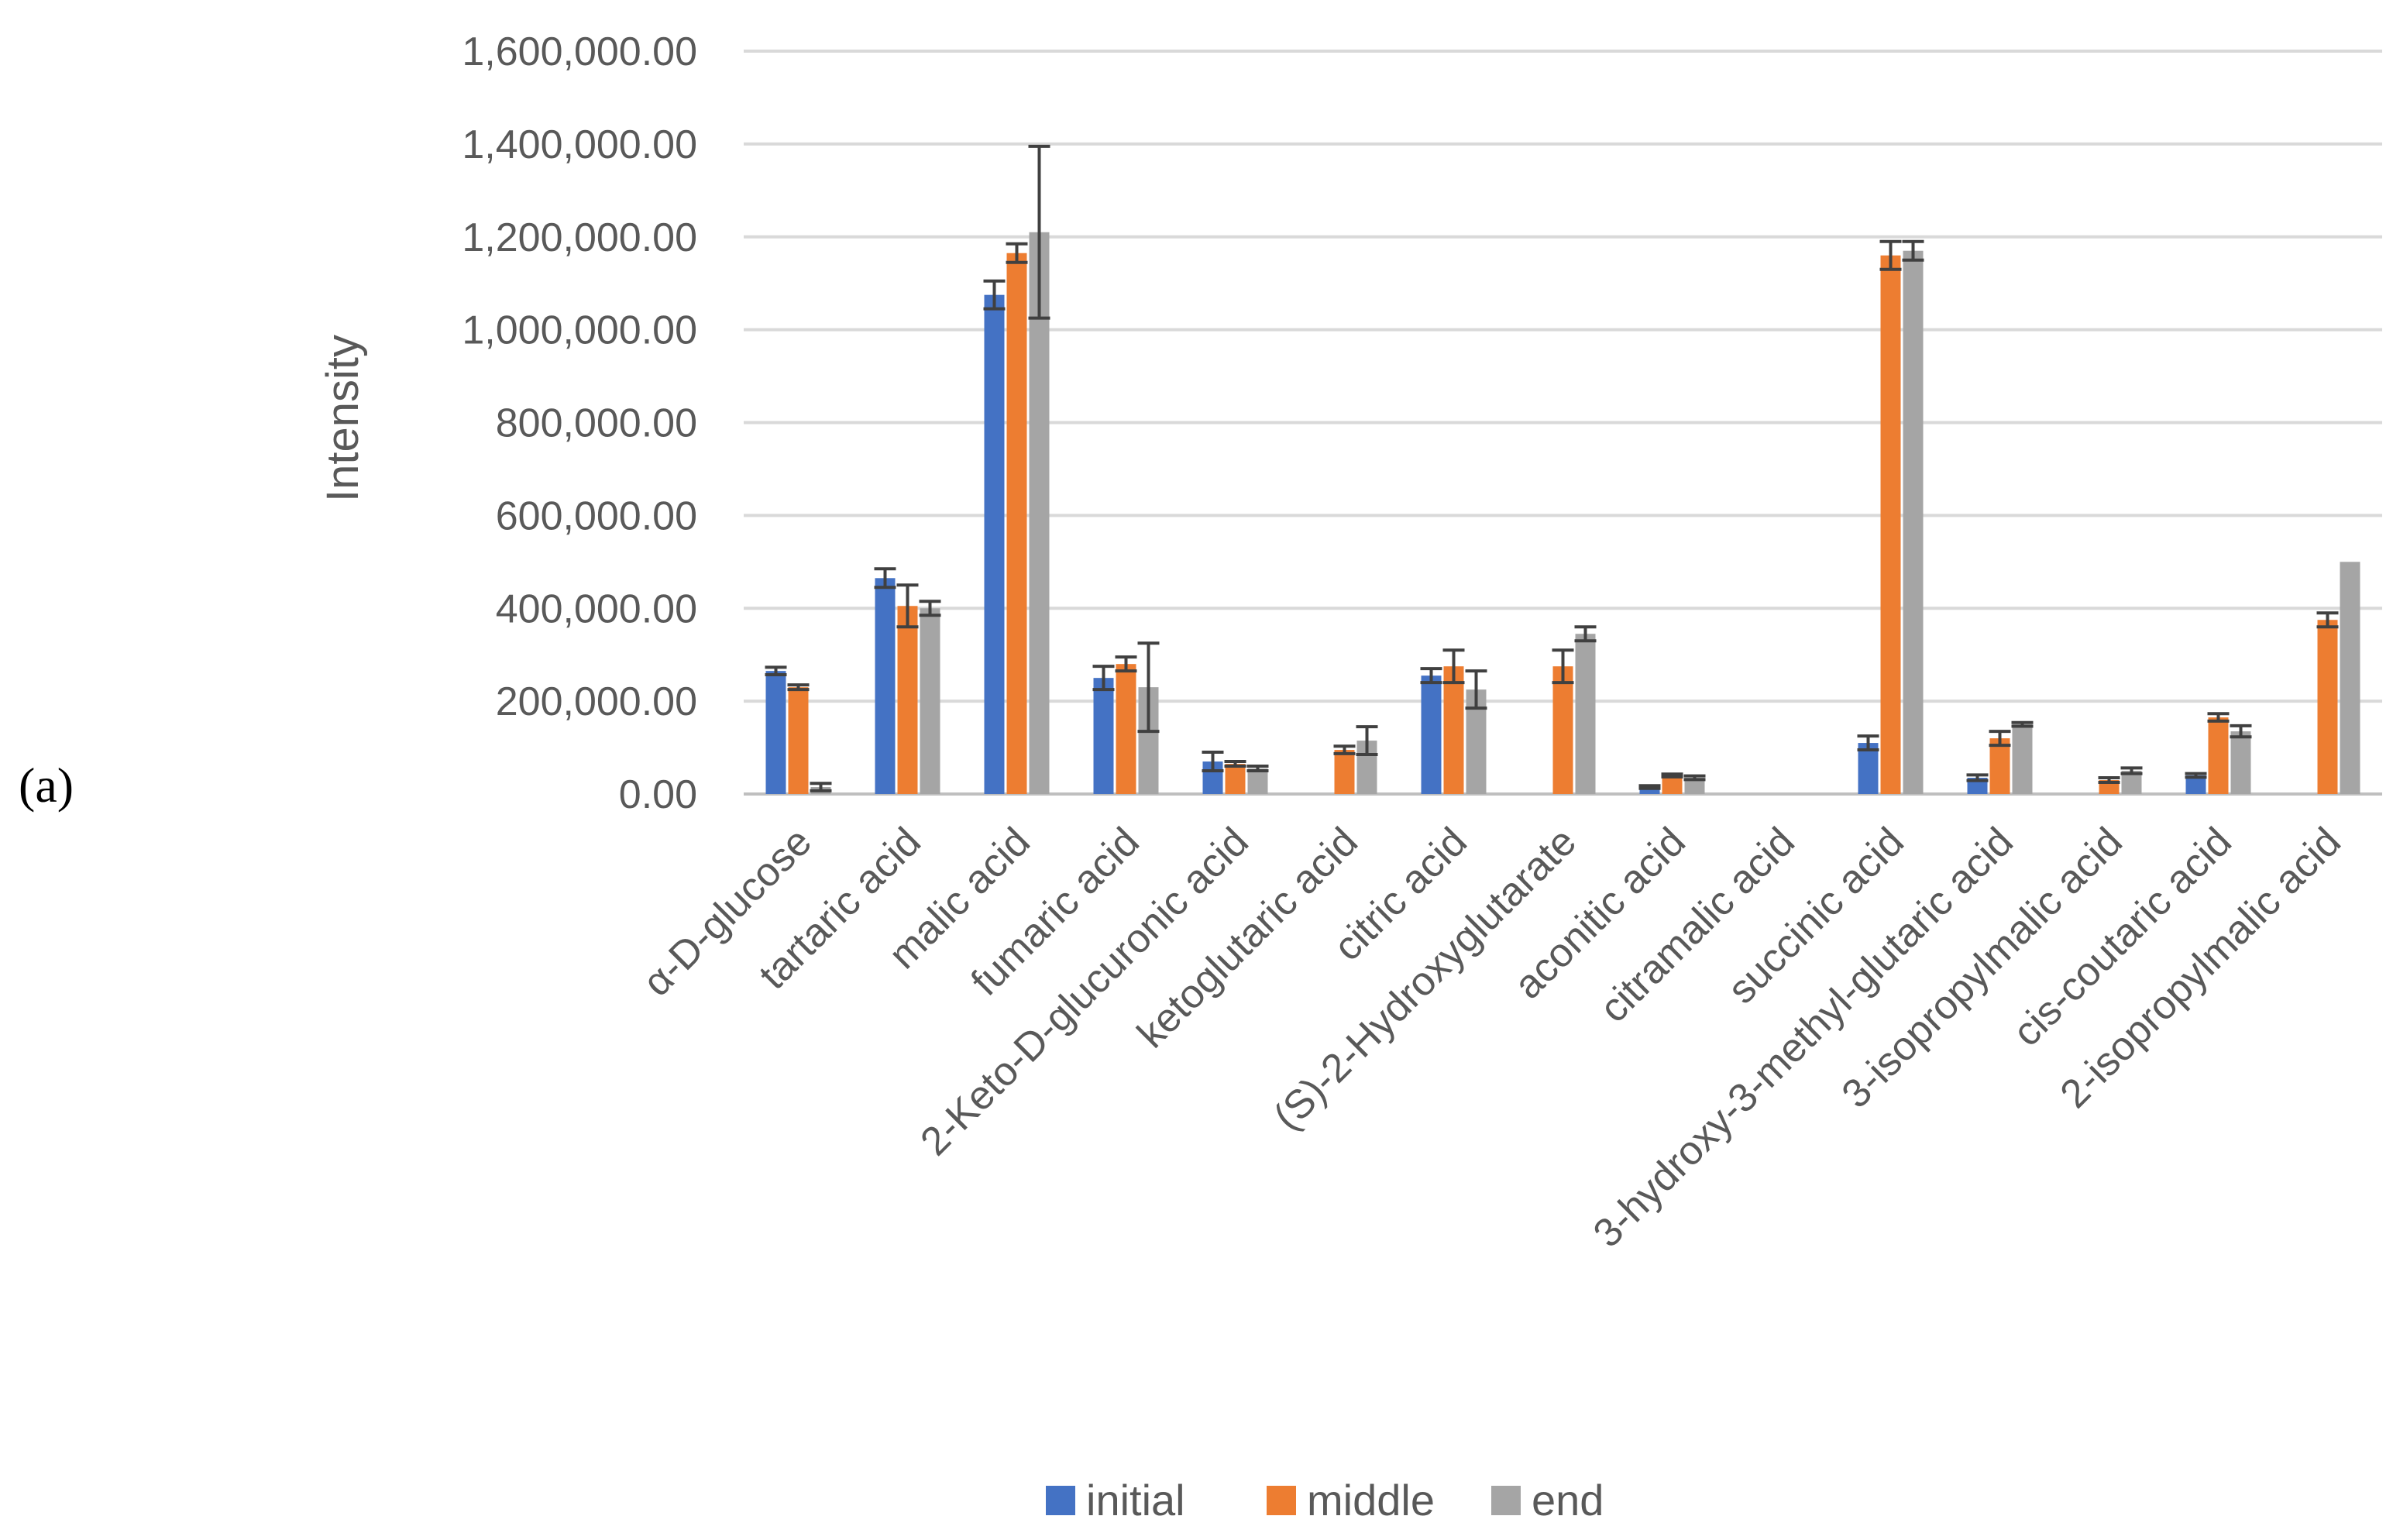  What do you see at coordinates (596, 515) in the screenshot?
I see `y-tick-label: 600,000.00` at bounding box center [596, 515].